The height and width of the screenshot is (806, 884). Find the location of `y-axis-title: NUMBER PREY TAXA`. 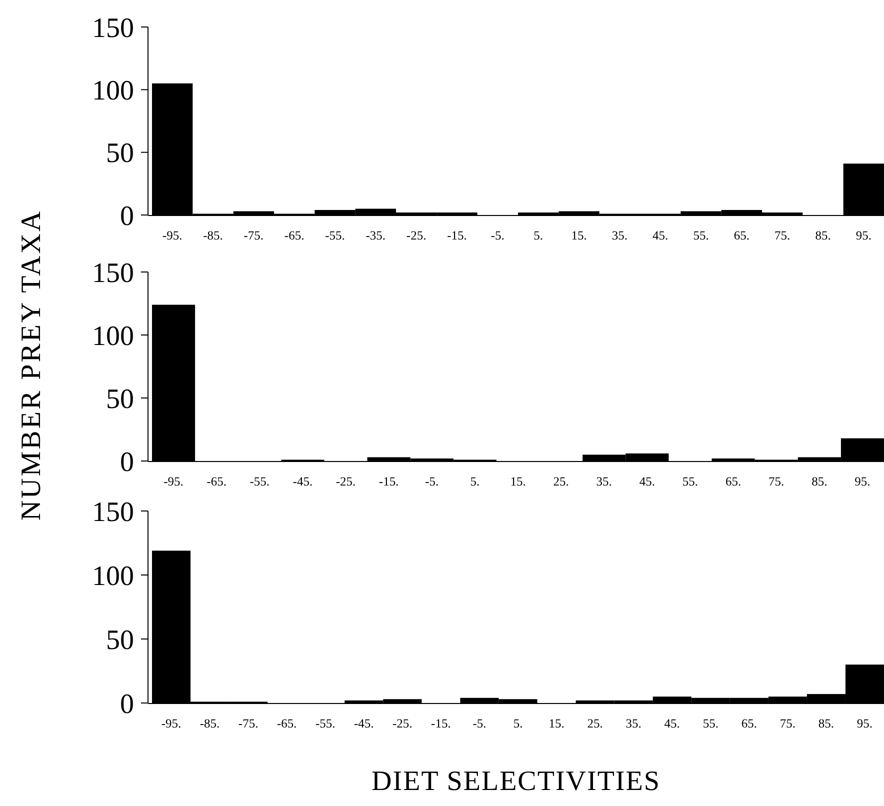

y-axis-title: NUMBER PREY TAXA is located at coordinates (31, 365).